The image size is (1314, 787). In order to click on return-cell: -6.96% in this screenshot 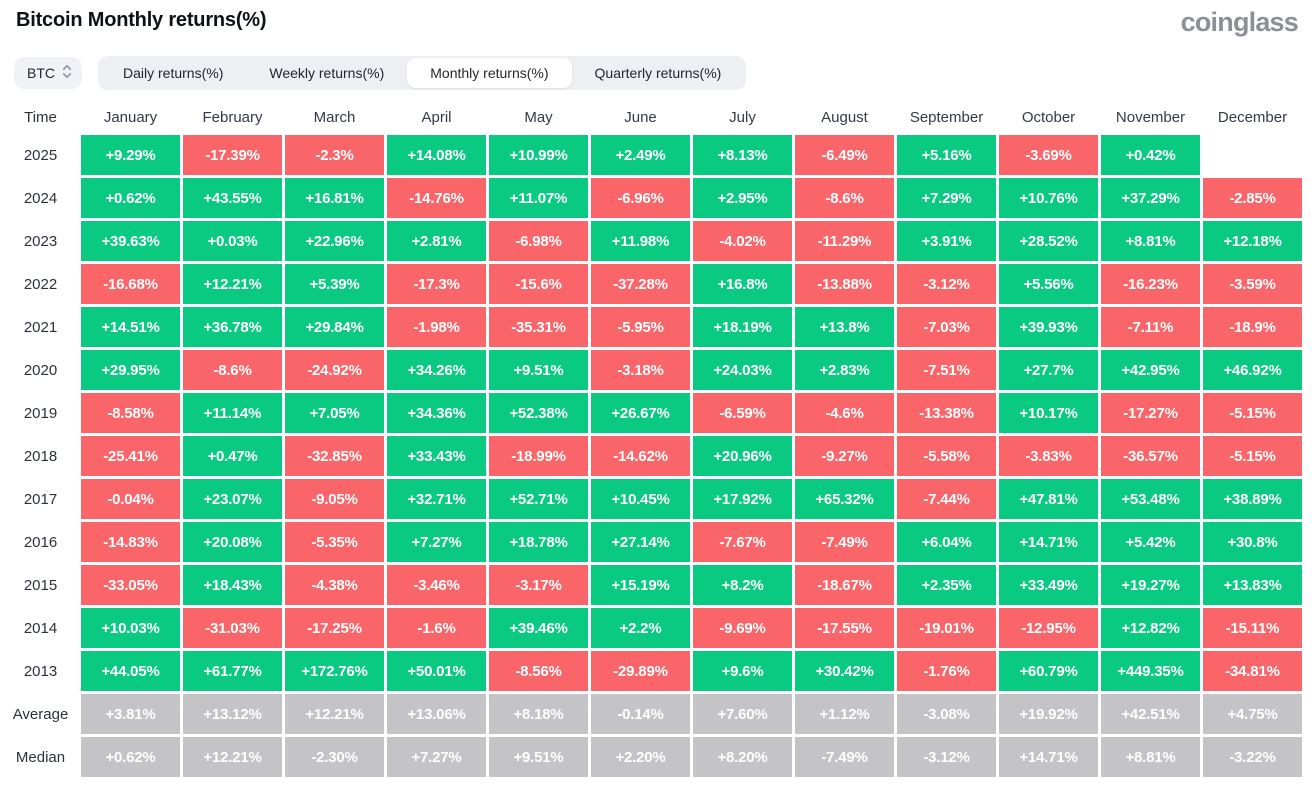, I will do `click(640, 198)`.